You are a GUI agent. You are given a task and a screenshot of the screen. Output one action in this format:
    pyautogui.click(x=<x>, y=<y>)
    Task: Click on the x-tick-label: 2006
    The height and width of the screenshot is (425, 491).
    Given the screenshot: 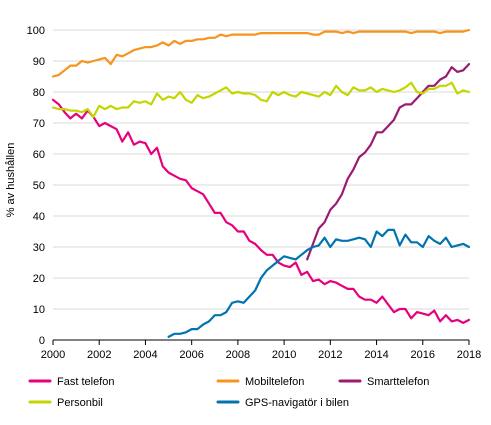 What is the action you would take?
    pyautogui.click(x=191, y=355)
    